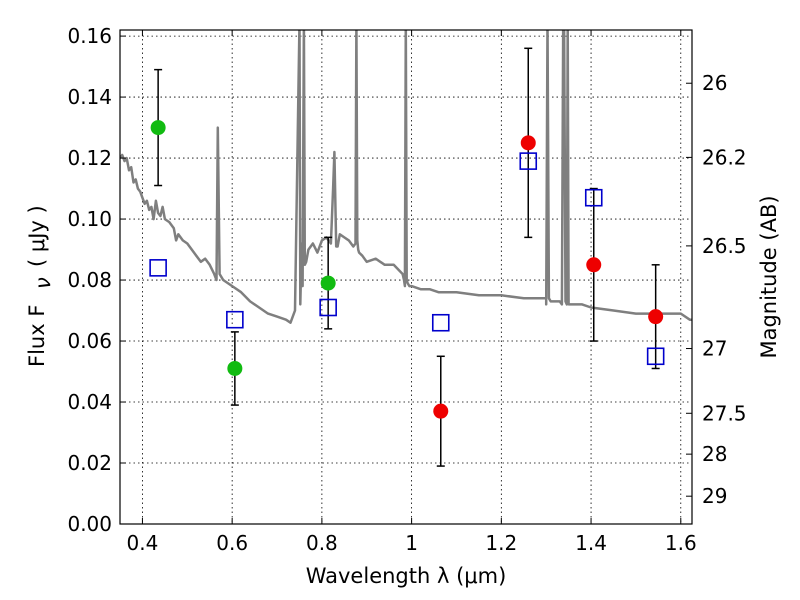  Describe the element at coordinates (501, 543) in the screenshot. I see `x-tick-label: 1.2` at that location.